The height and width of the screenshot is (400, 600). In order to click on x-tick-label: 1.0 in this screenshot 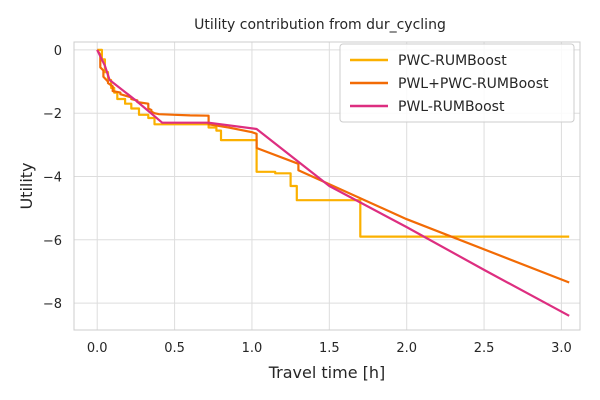, I will do `click(252, 348)`.